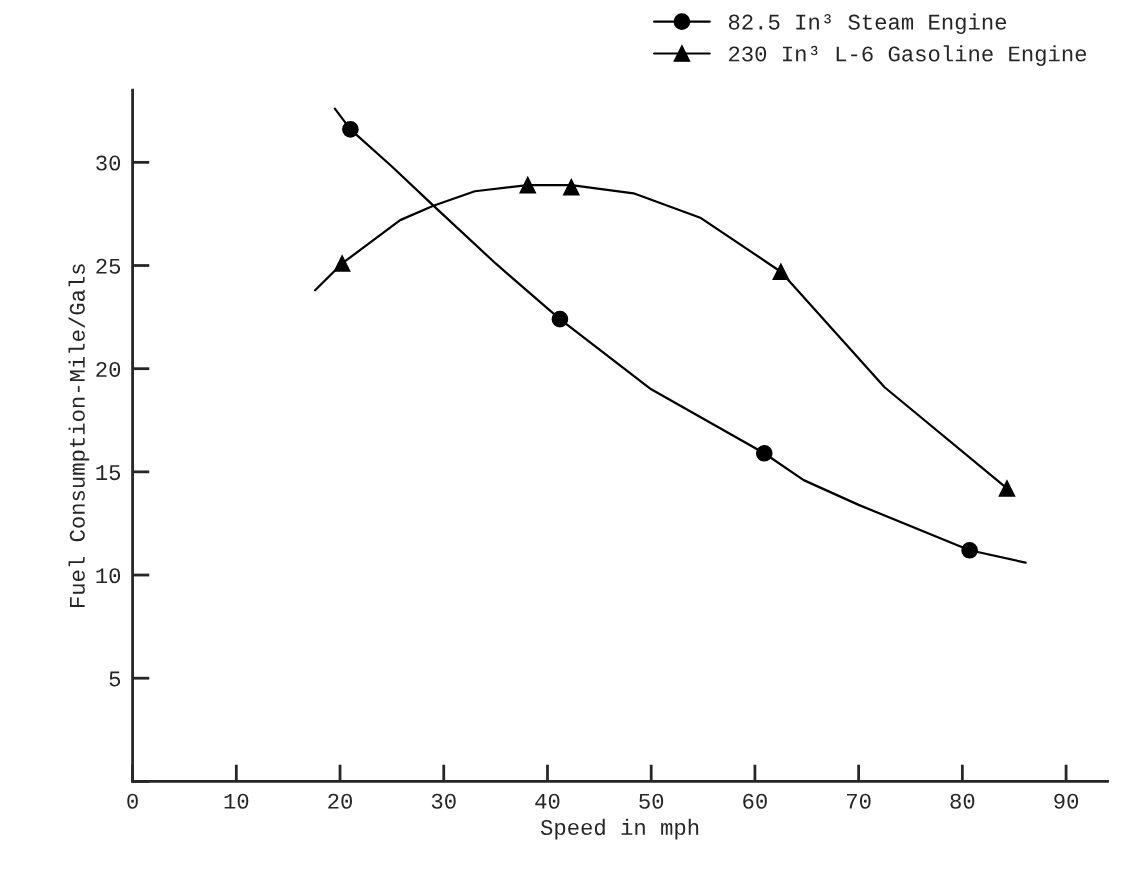 This screenshot has width=1143, height=875. Describe the element at coordinates (962, 801) in the screenshot. I see `x-tick-label: 80` at that location.